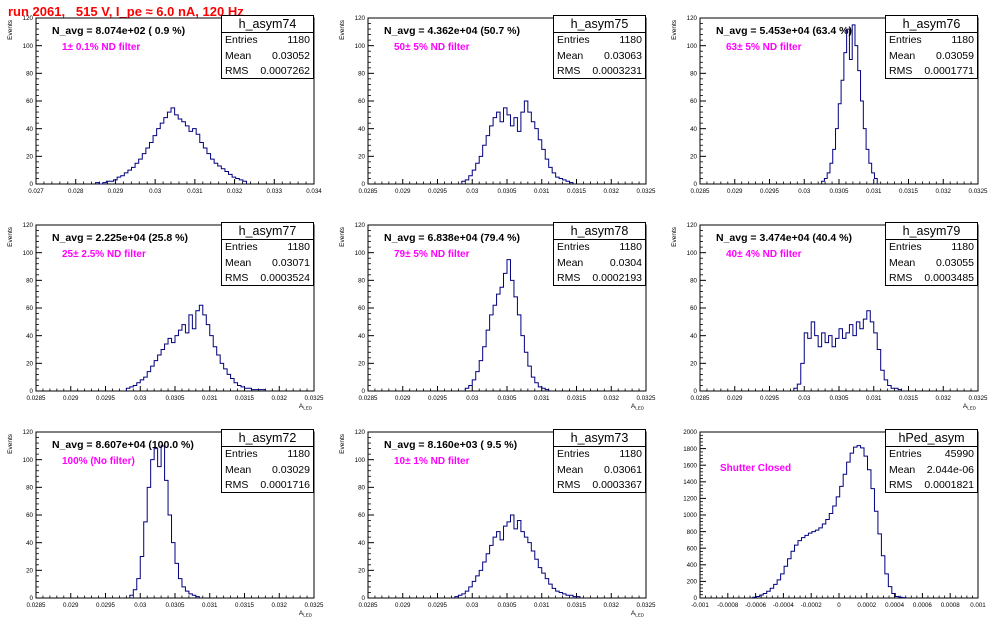 This screenshot has width=996, height=622. What do you see at coordinates (829, 522) in the screenshot?
I see `histogram-outline` at bounding box center [829, 522].